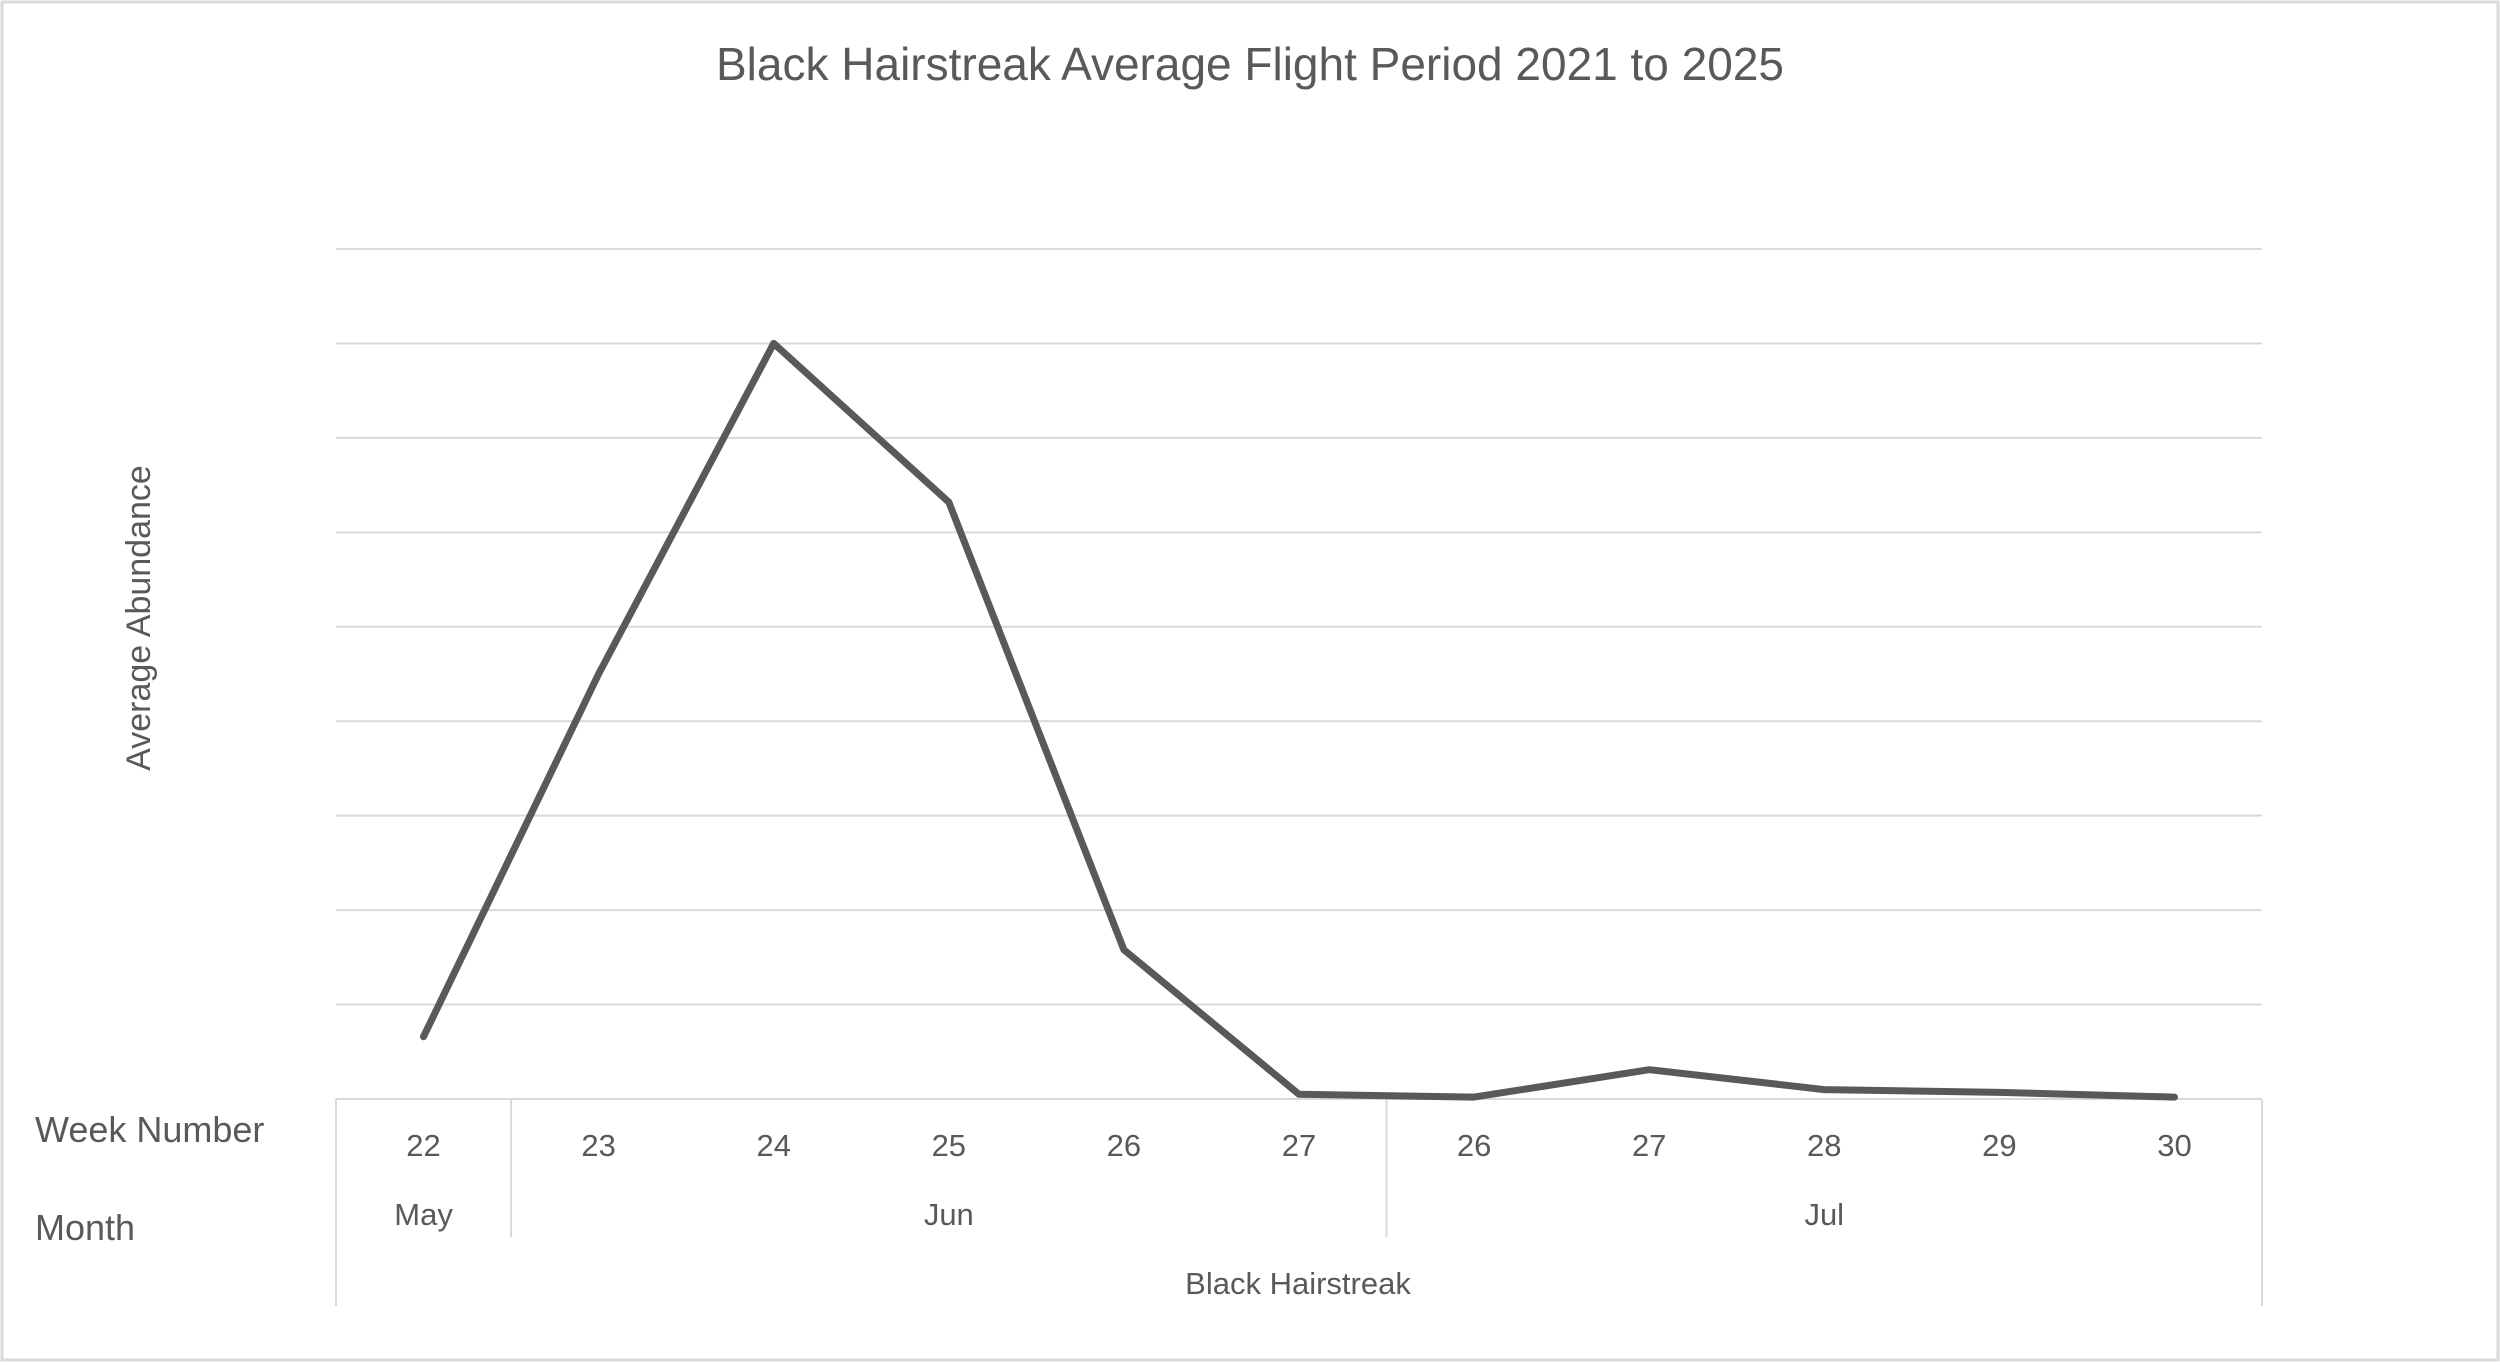 The height and width of the screenshot is (1367, 2500). I want to click on month-labels: May Jun Jul, so click(1119, 1214).